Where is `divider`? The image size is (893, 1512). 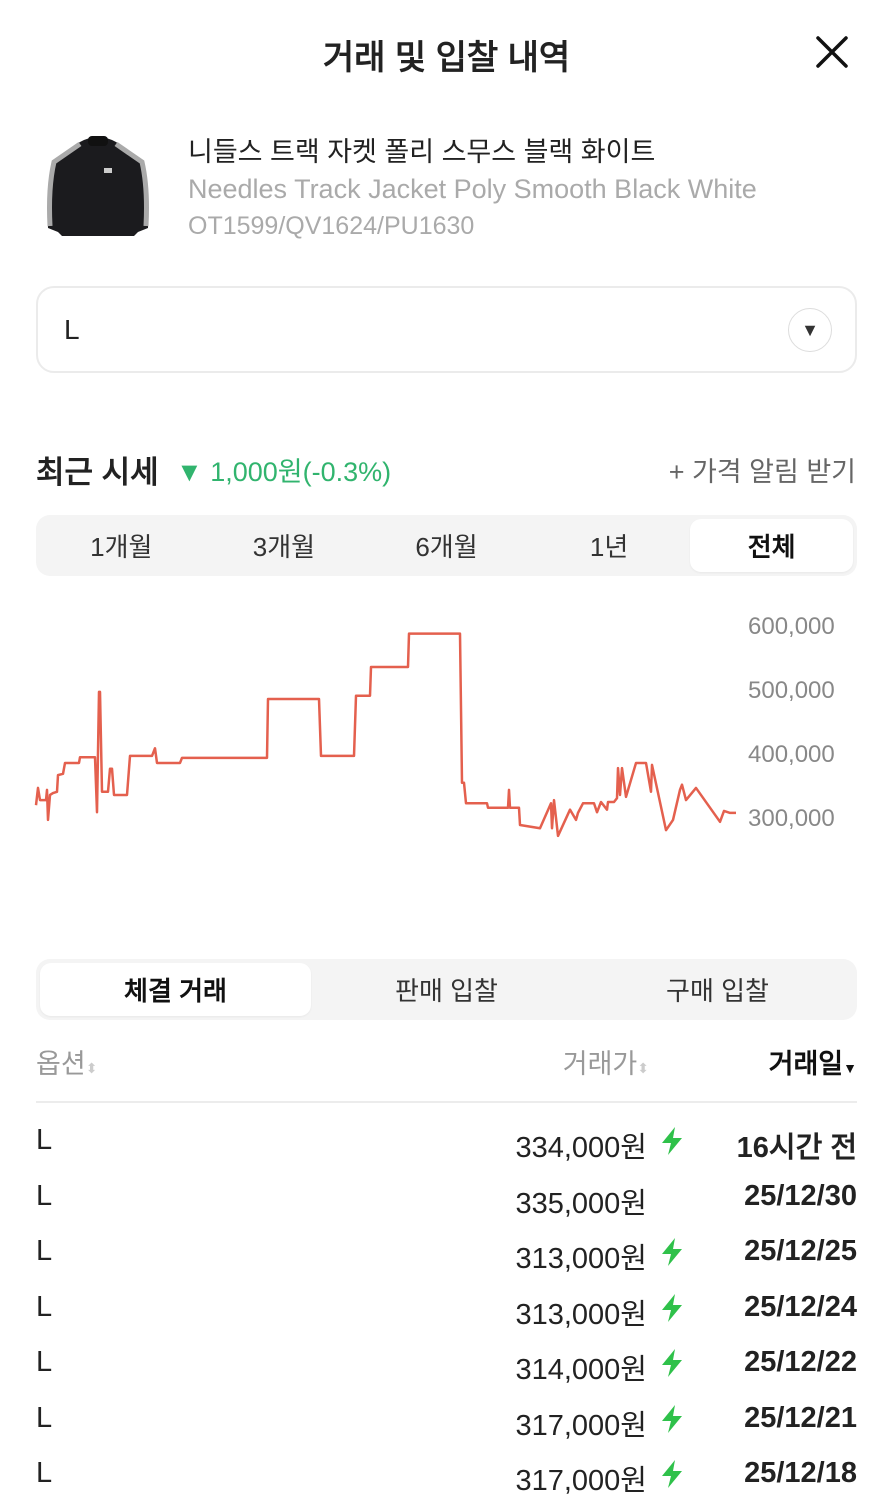
divider is located at coordinates (446, 1102).